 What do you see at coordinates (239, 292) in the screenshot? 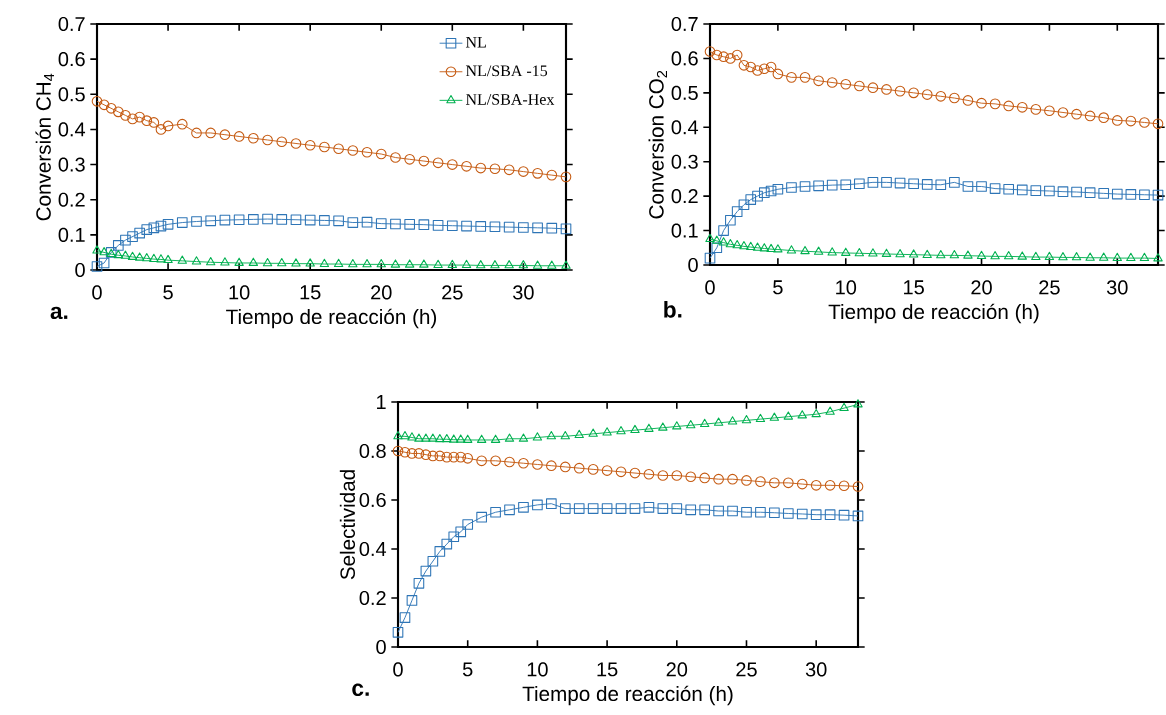
I see `x-tick-label: 10` at bounding box center [239, 292].